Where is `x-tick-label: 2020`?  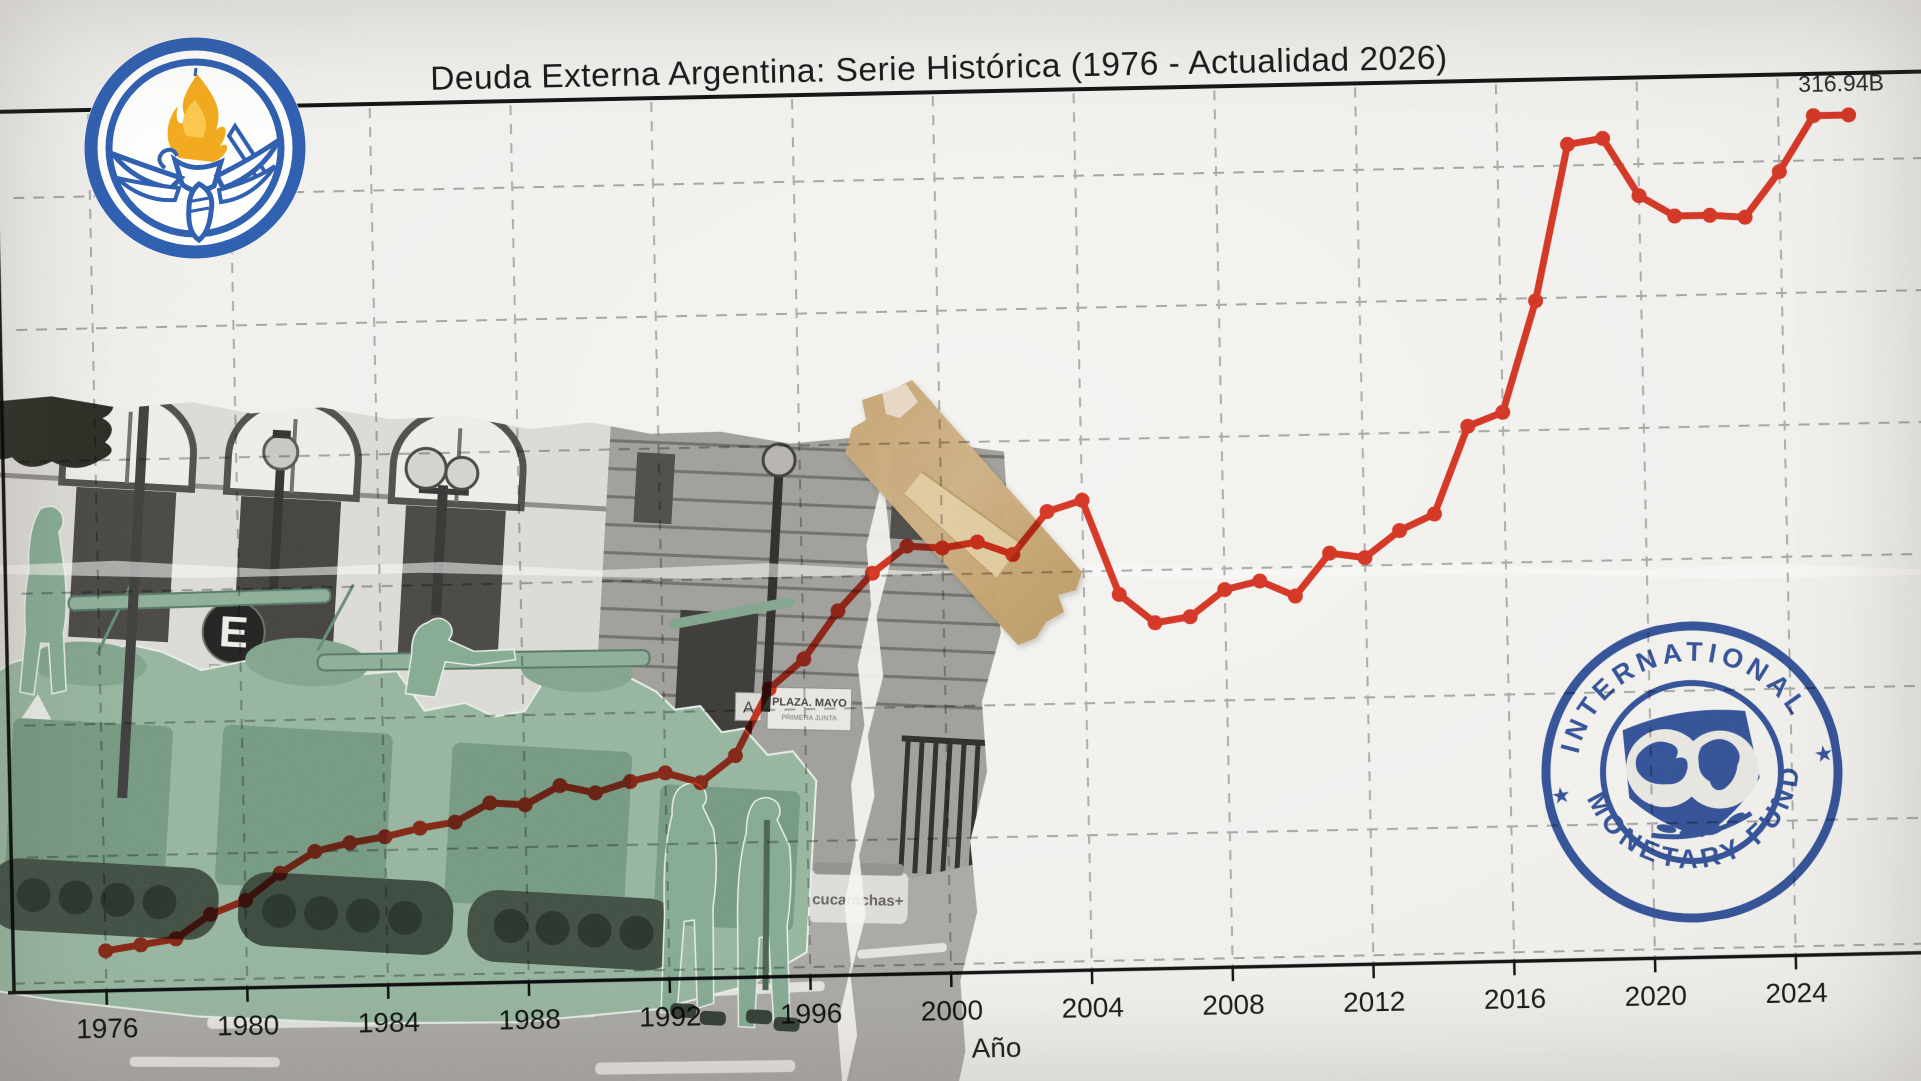 x-tick-label: 2020 is located at coordinates (1655, 996).